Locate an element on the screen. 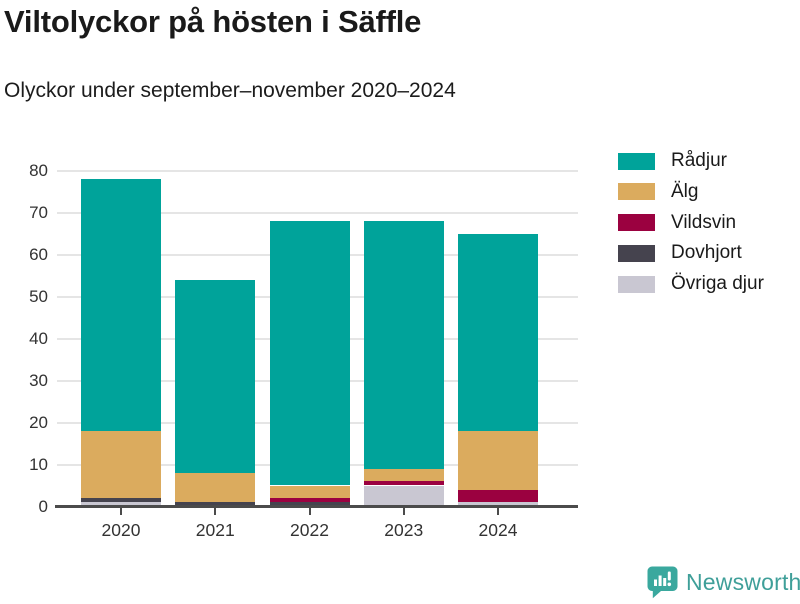  x-axis-label: 2021 is located at coordinates (215, 530).